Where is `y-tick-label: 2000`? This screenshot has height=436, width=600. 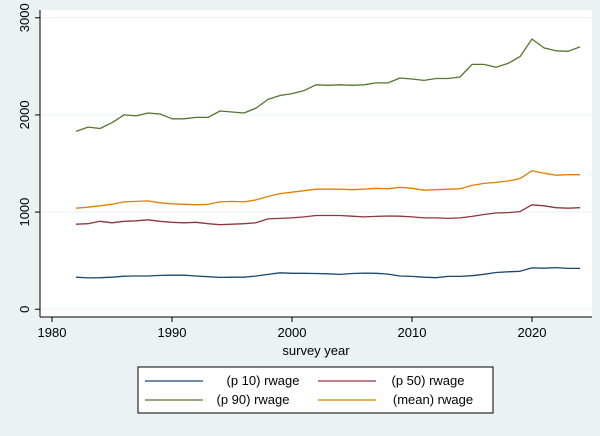
y-tick-label: 2000 is located at coordinates (24, 114).